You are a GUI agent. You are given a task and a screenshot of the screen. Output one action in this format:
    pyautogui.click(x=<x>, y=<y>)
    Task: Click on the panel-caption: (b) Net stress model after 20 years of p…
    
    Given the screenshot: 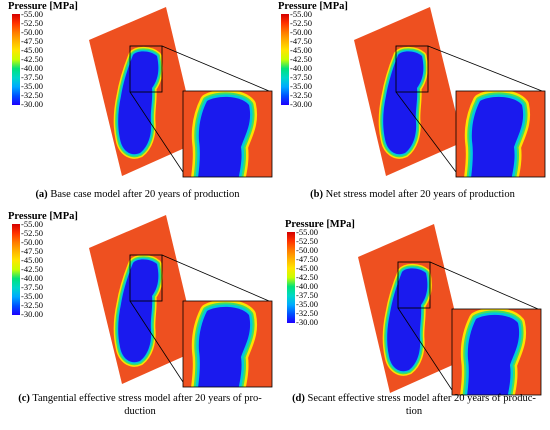 What is the action you would take?
    pyautogui.click(x=412, y=194)
    